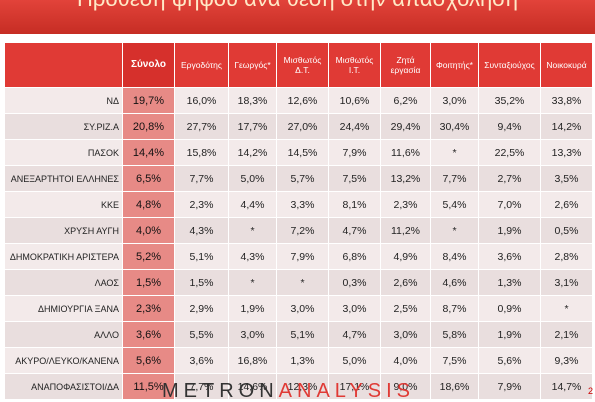  I want to click on title-banner: Πρόθεση ψήφου ανά θέση στην απασχόληση, so click(297, 17).